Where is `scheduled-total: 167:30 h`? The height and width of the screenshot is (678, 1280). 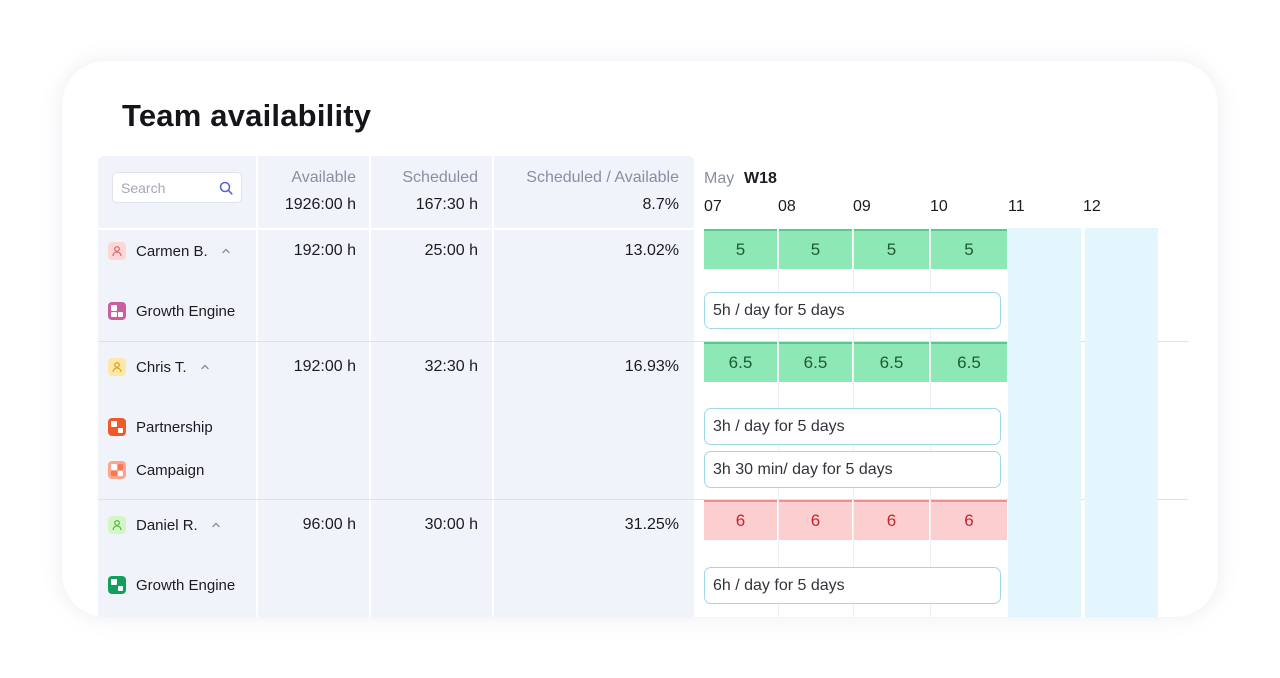
scheduled-total: 167:30 h is located at coordinates (446, 204).